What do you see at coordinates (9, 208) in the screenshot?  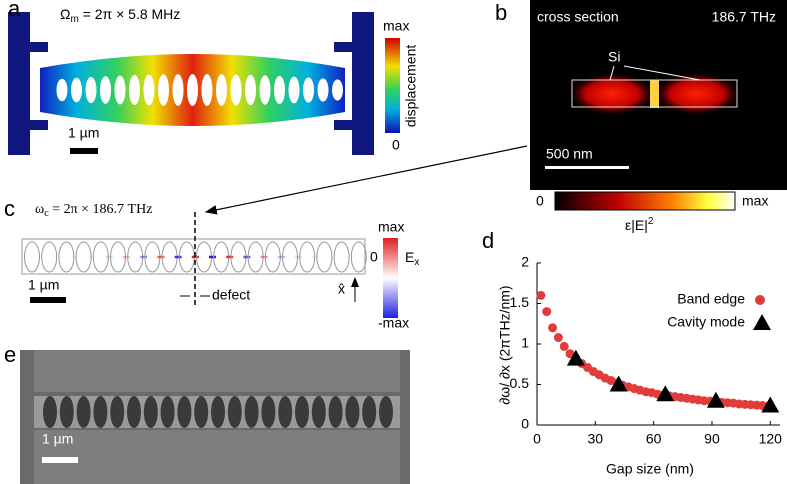 I see `panel-letter: c` at bounding box center [9, 208].